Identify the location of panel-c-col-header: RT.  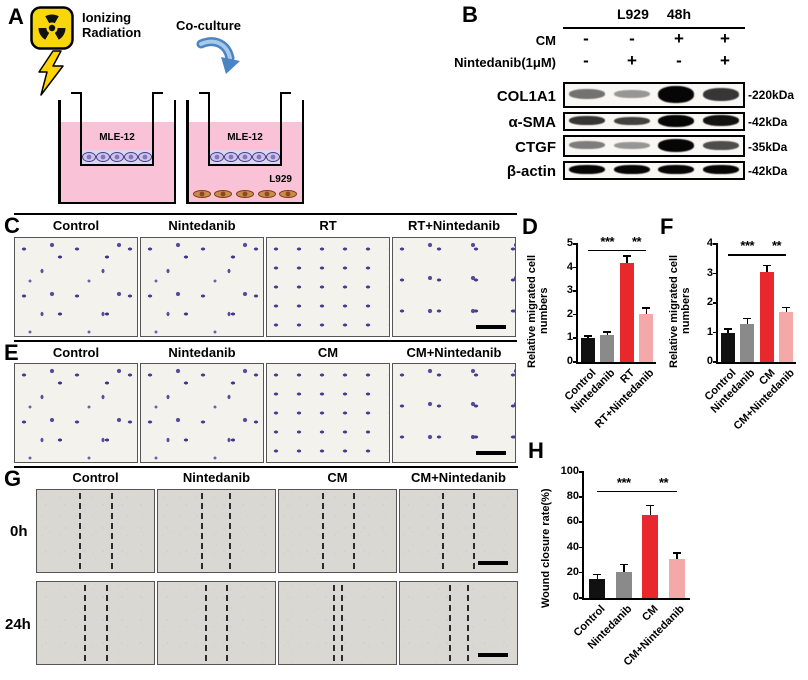
(328, 225).